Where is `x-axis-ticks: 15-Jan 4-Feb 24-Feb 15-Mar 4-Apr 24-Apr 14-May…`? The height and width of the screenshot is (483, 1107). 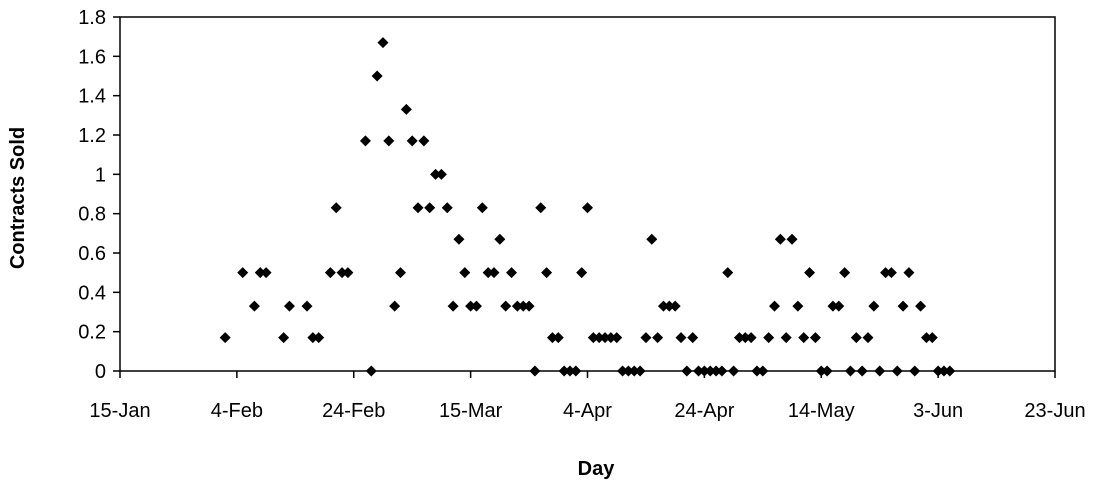
x-axis-ticks: 15-Jan 4-Feb 24-Feb 15-Mar 4-Apr 24-Apr 14-May… is located at coordinates (587, 396).